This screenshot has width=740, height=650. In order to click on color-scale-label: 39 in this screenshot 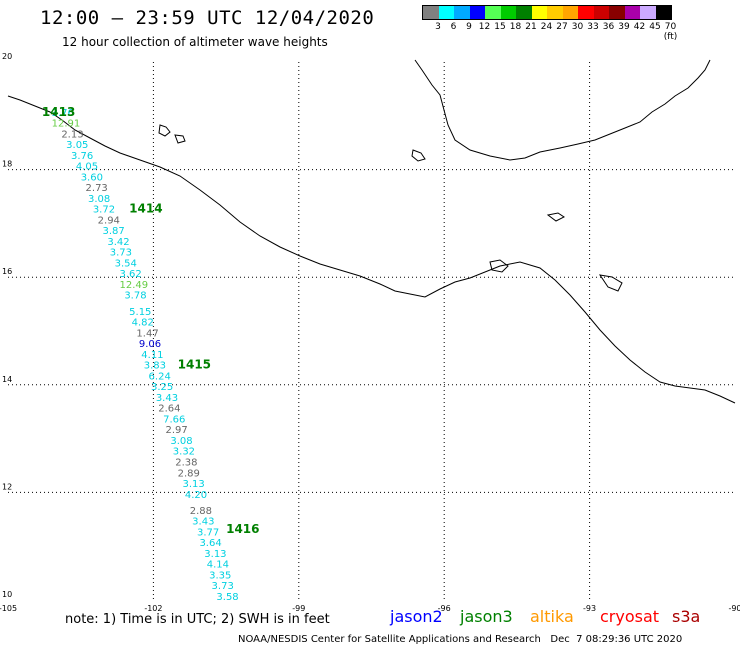, I will do `click(624, 27)`.